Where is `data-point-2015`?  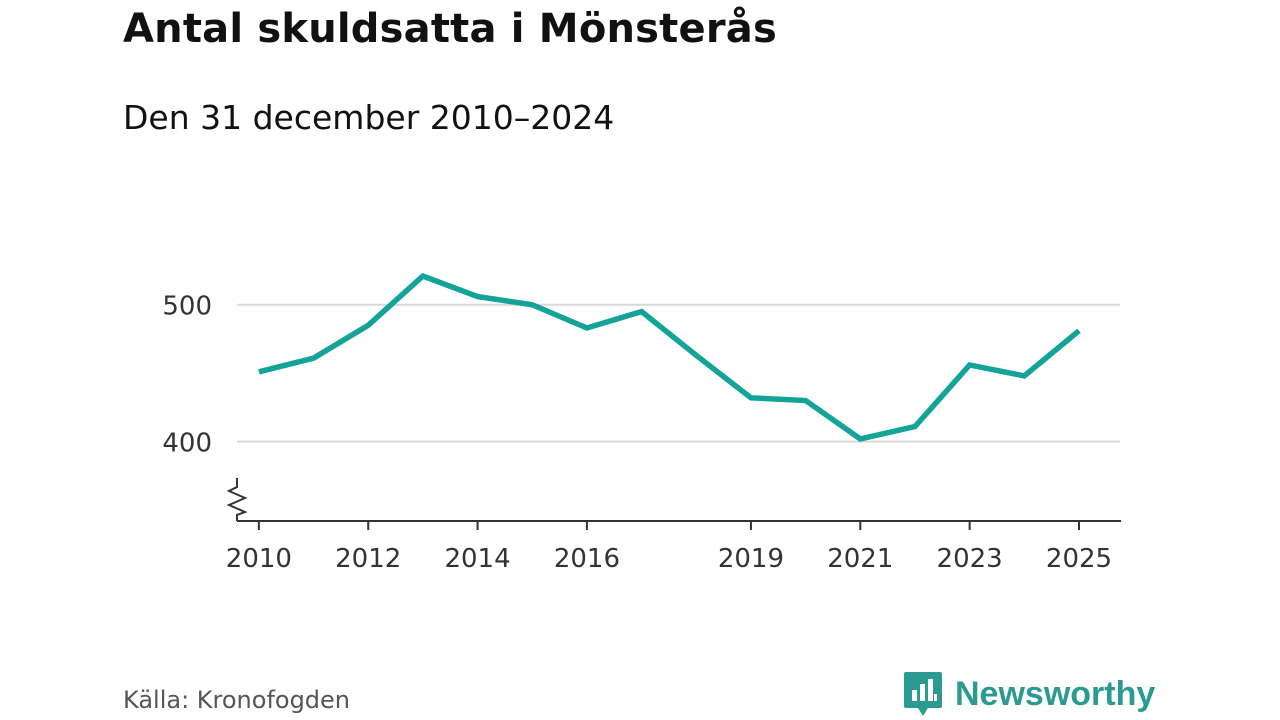
data-point-2015 is located at coordinates (532, 304).